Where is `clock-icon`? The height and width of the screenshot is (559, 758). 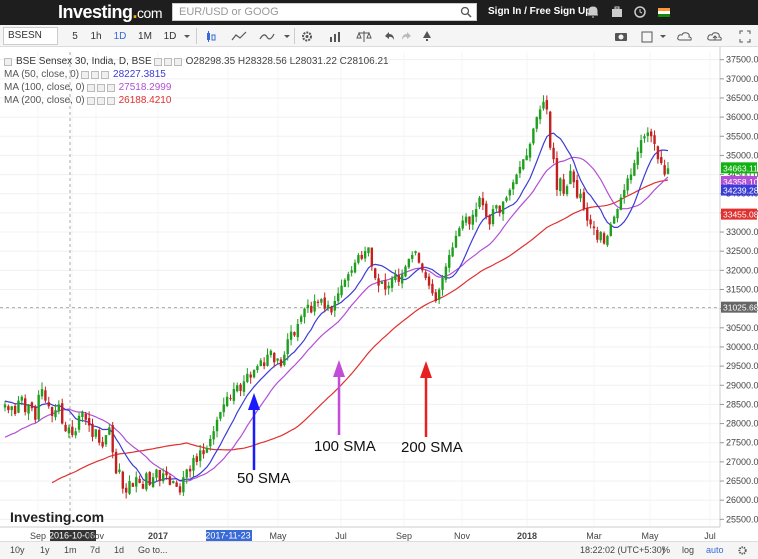
clock-icon is located at coordinates (640, 12).